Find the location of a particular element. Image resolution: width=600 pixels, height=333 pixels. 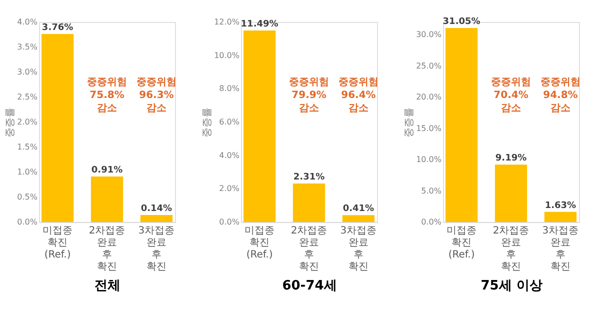

y-tick-label: 5.0% is located at coordinates (431, 191).